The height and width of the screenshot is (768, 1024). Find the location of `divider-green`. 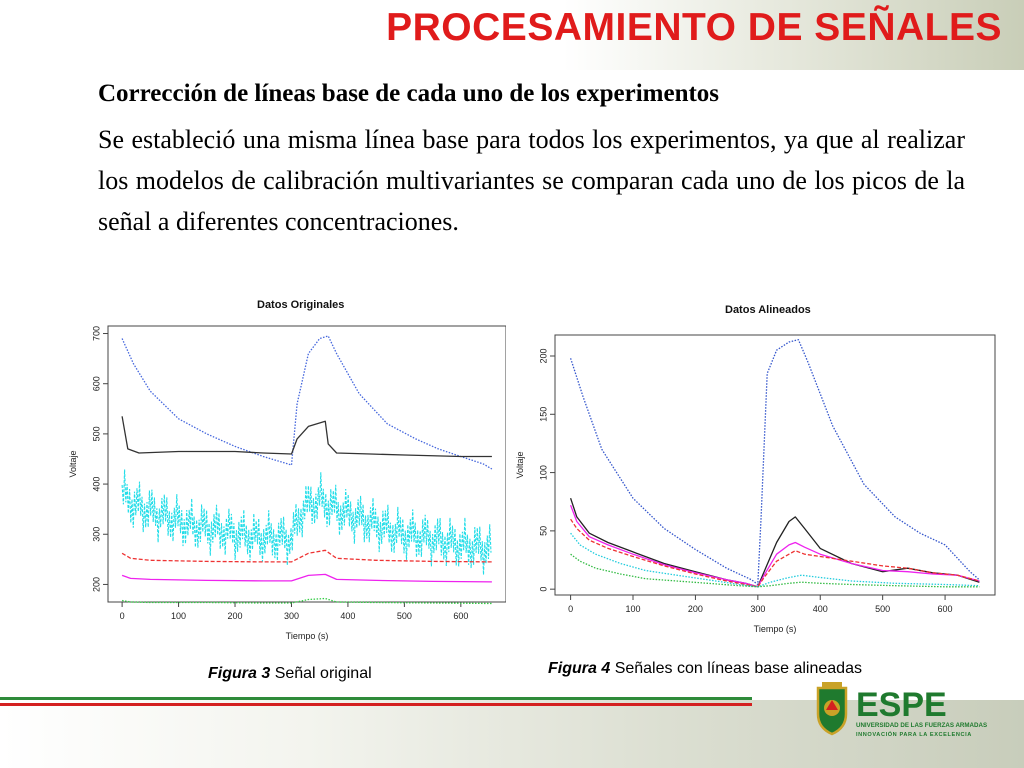

divider-green is located at coordinates (376, 698).